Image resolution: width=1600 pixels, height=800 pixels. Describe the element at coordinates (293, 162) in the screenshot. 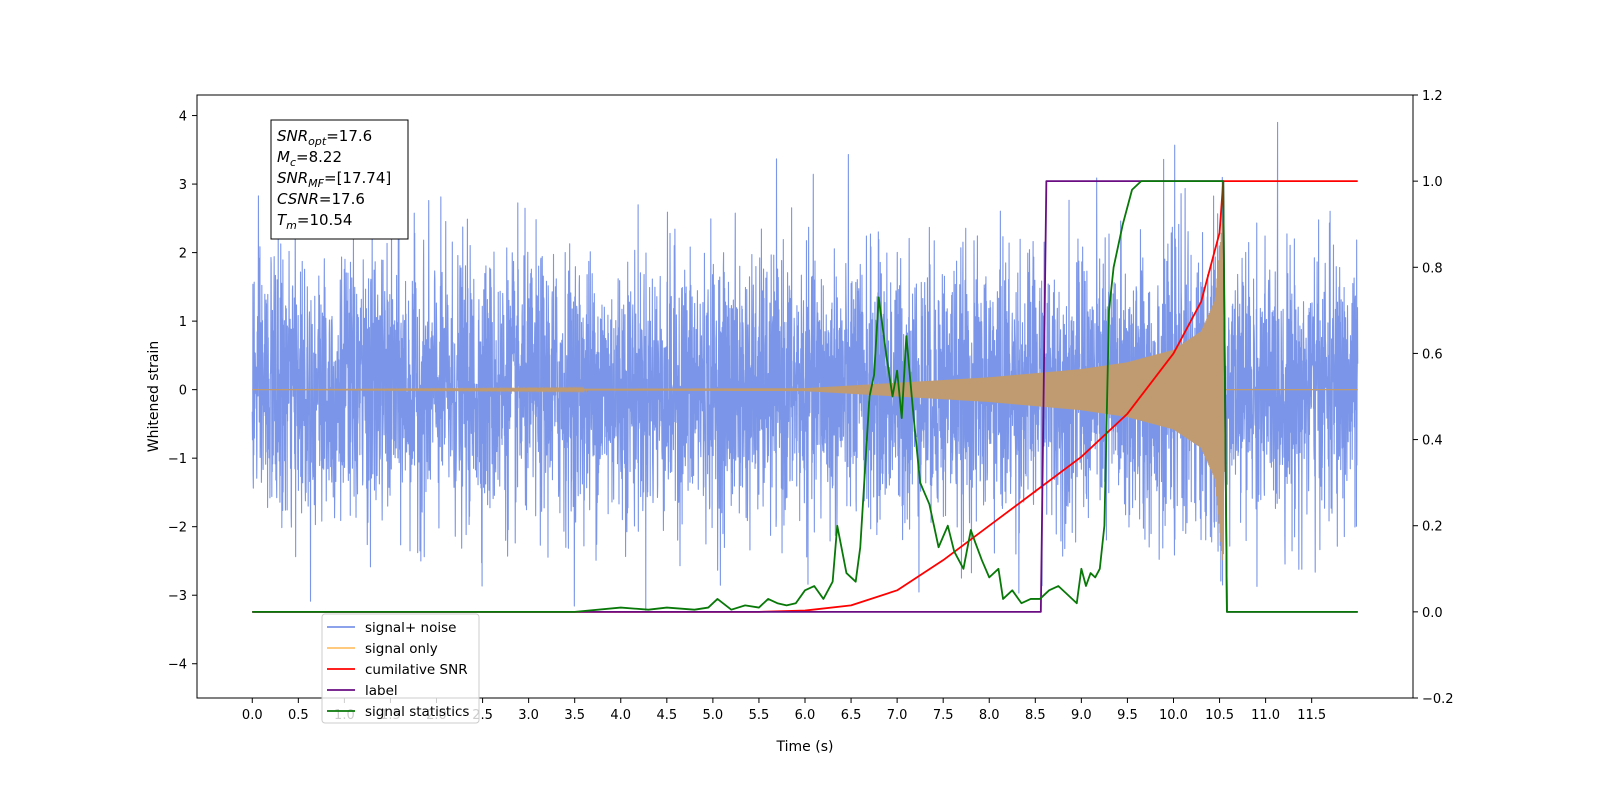

I see `annotation-subscript: c` at that location.